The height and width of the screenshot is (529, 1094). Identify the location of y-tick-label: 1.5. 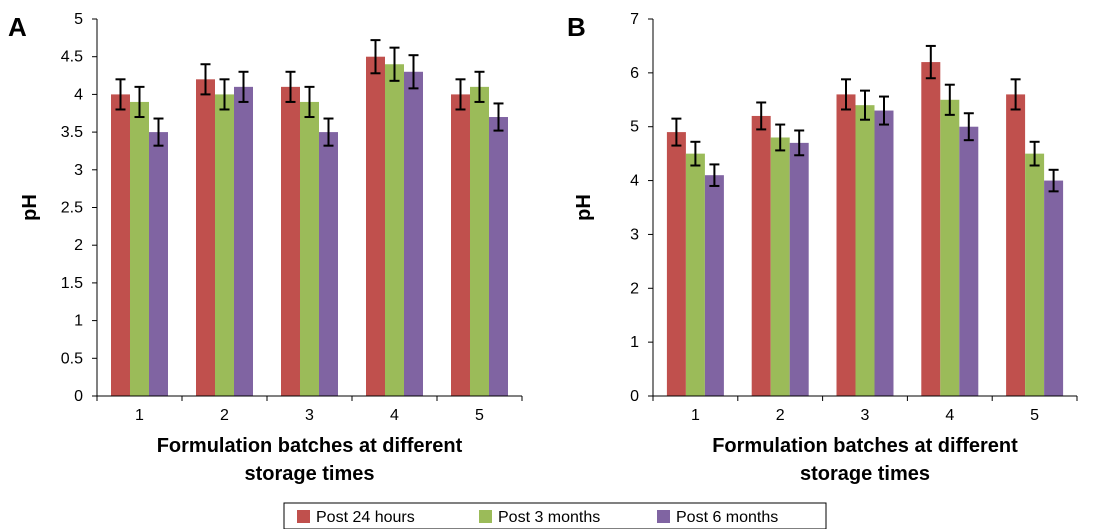
(72, 283).